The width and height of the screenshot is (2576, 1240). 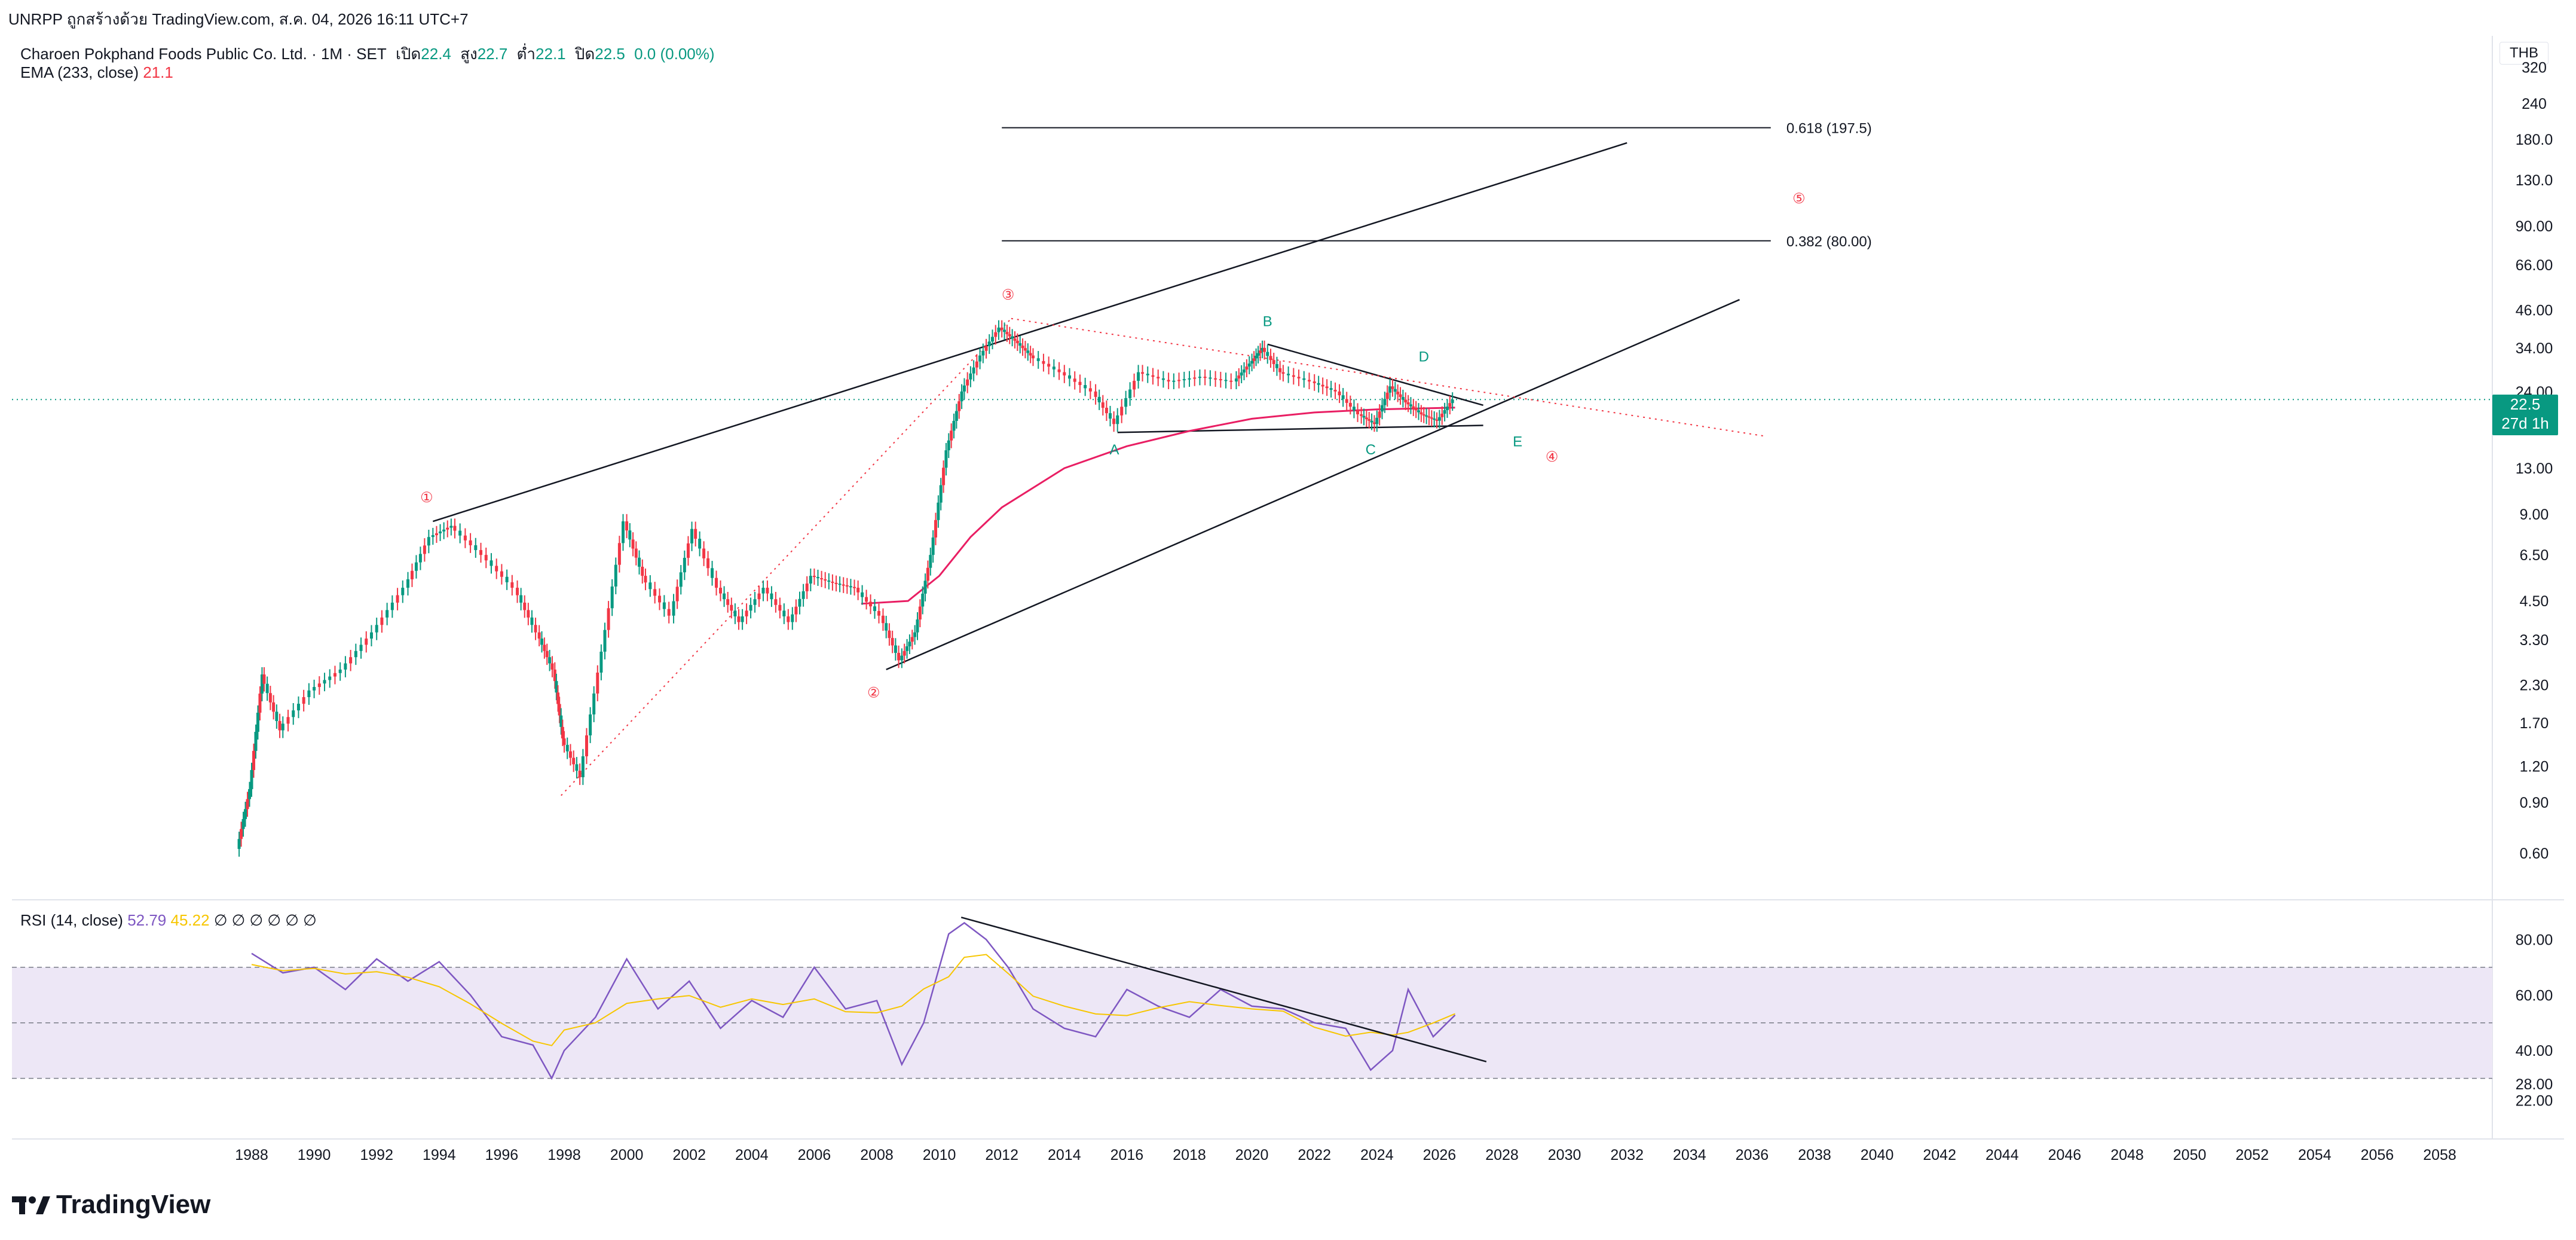 What do you see at coordinates (2534, 803) in the screenshot?
I see `price-tick-label: 0.90` at bounding box center [2534, 803].